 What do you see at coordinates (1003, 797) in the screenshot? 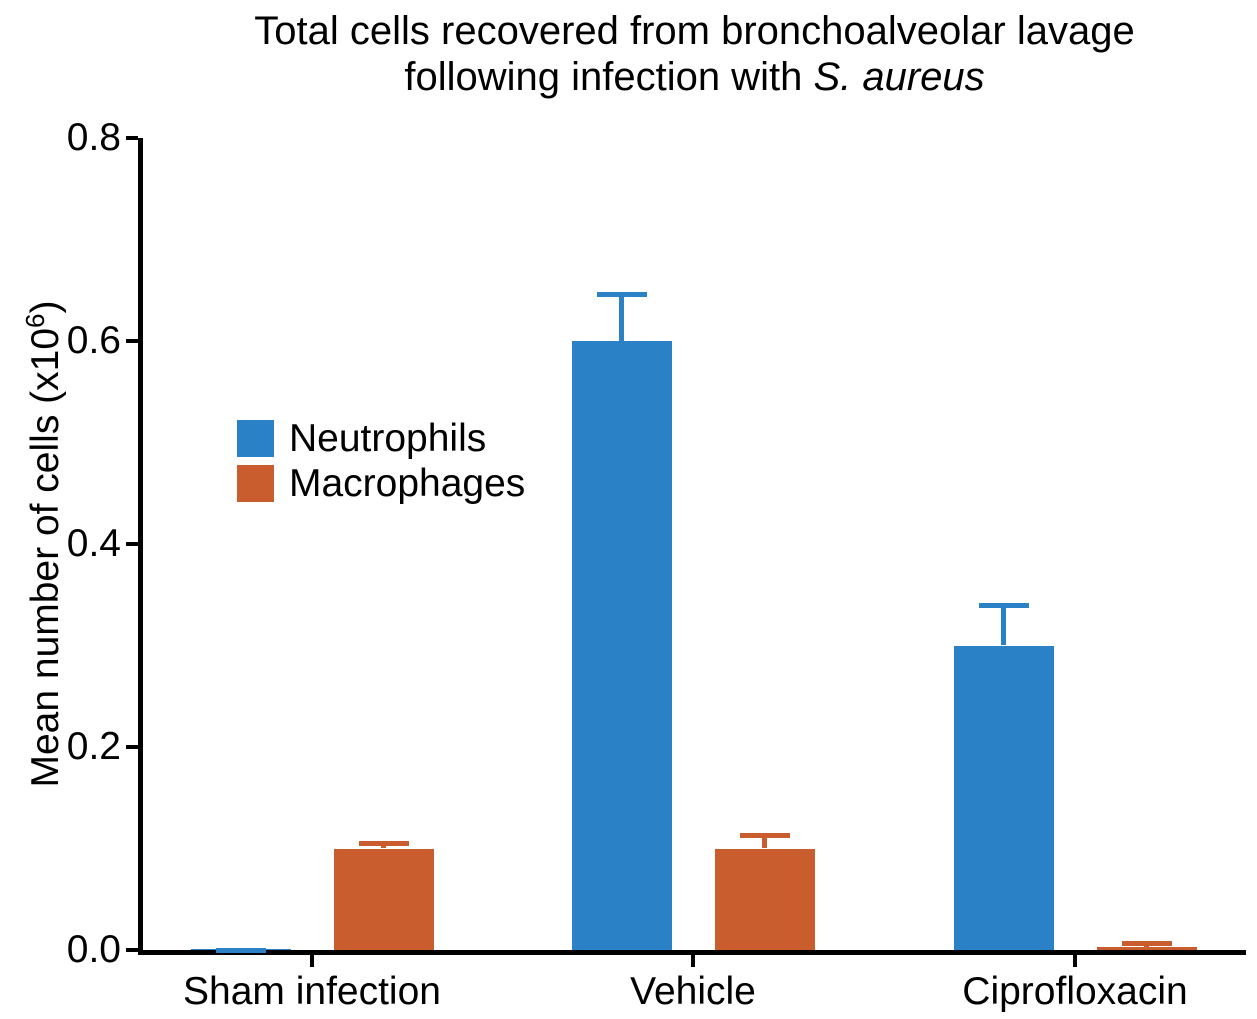
I see `bar-neutrophils-ciprofloxacin` at bounding box center [1003, 797].